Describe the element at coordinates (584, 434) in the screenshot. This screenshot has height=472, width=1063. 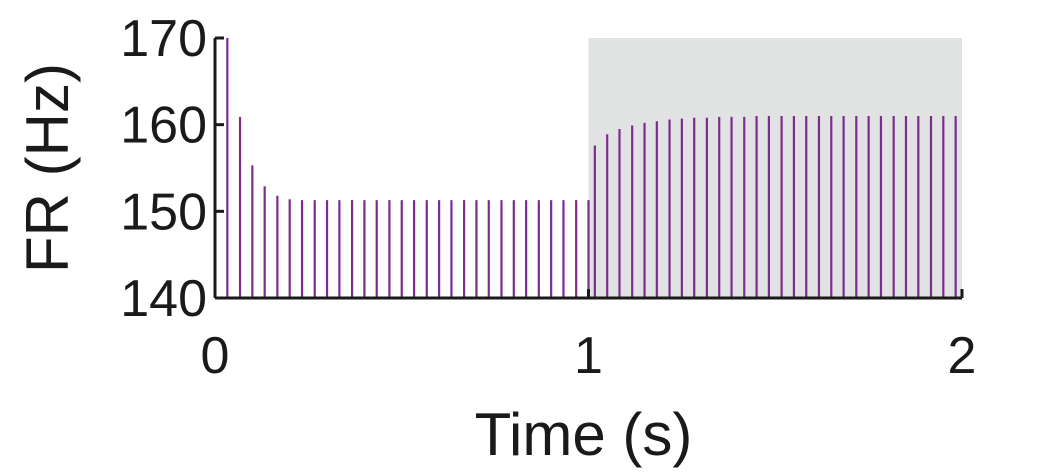
I see `x-axis-label: Time (s)` at that location.